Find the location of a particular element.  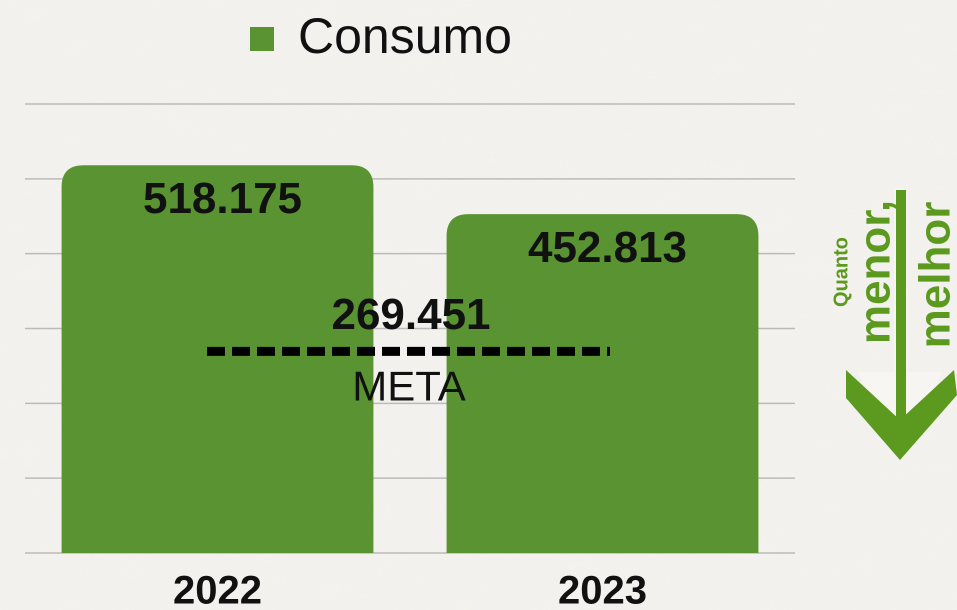

value-label: 518.175 is located at coordinates (222, 198).